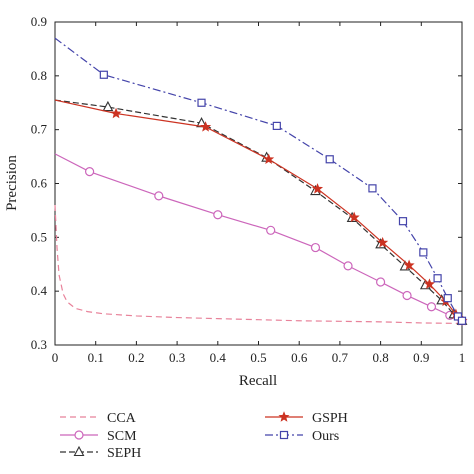 This screenshot has width=474, height=474. I want to click on x-tick-label: 0.8, so click(380, 357).